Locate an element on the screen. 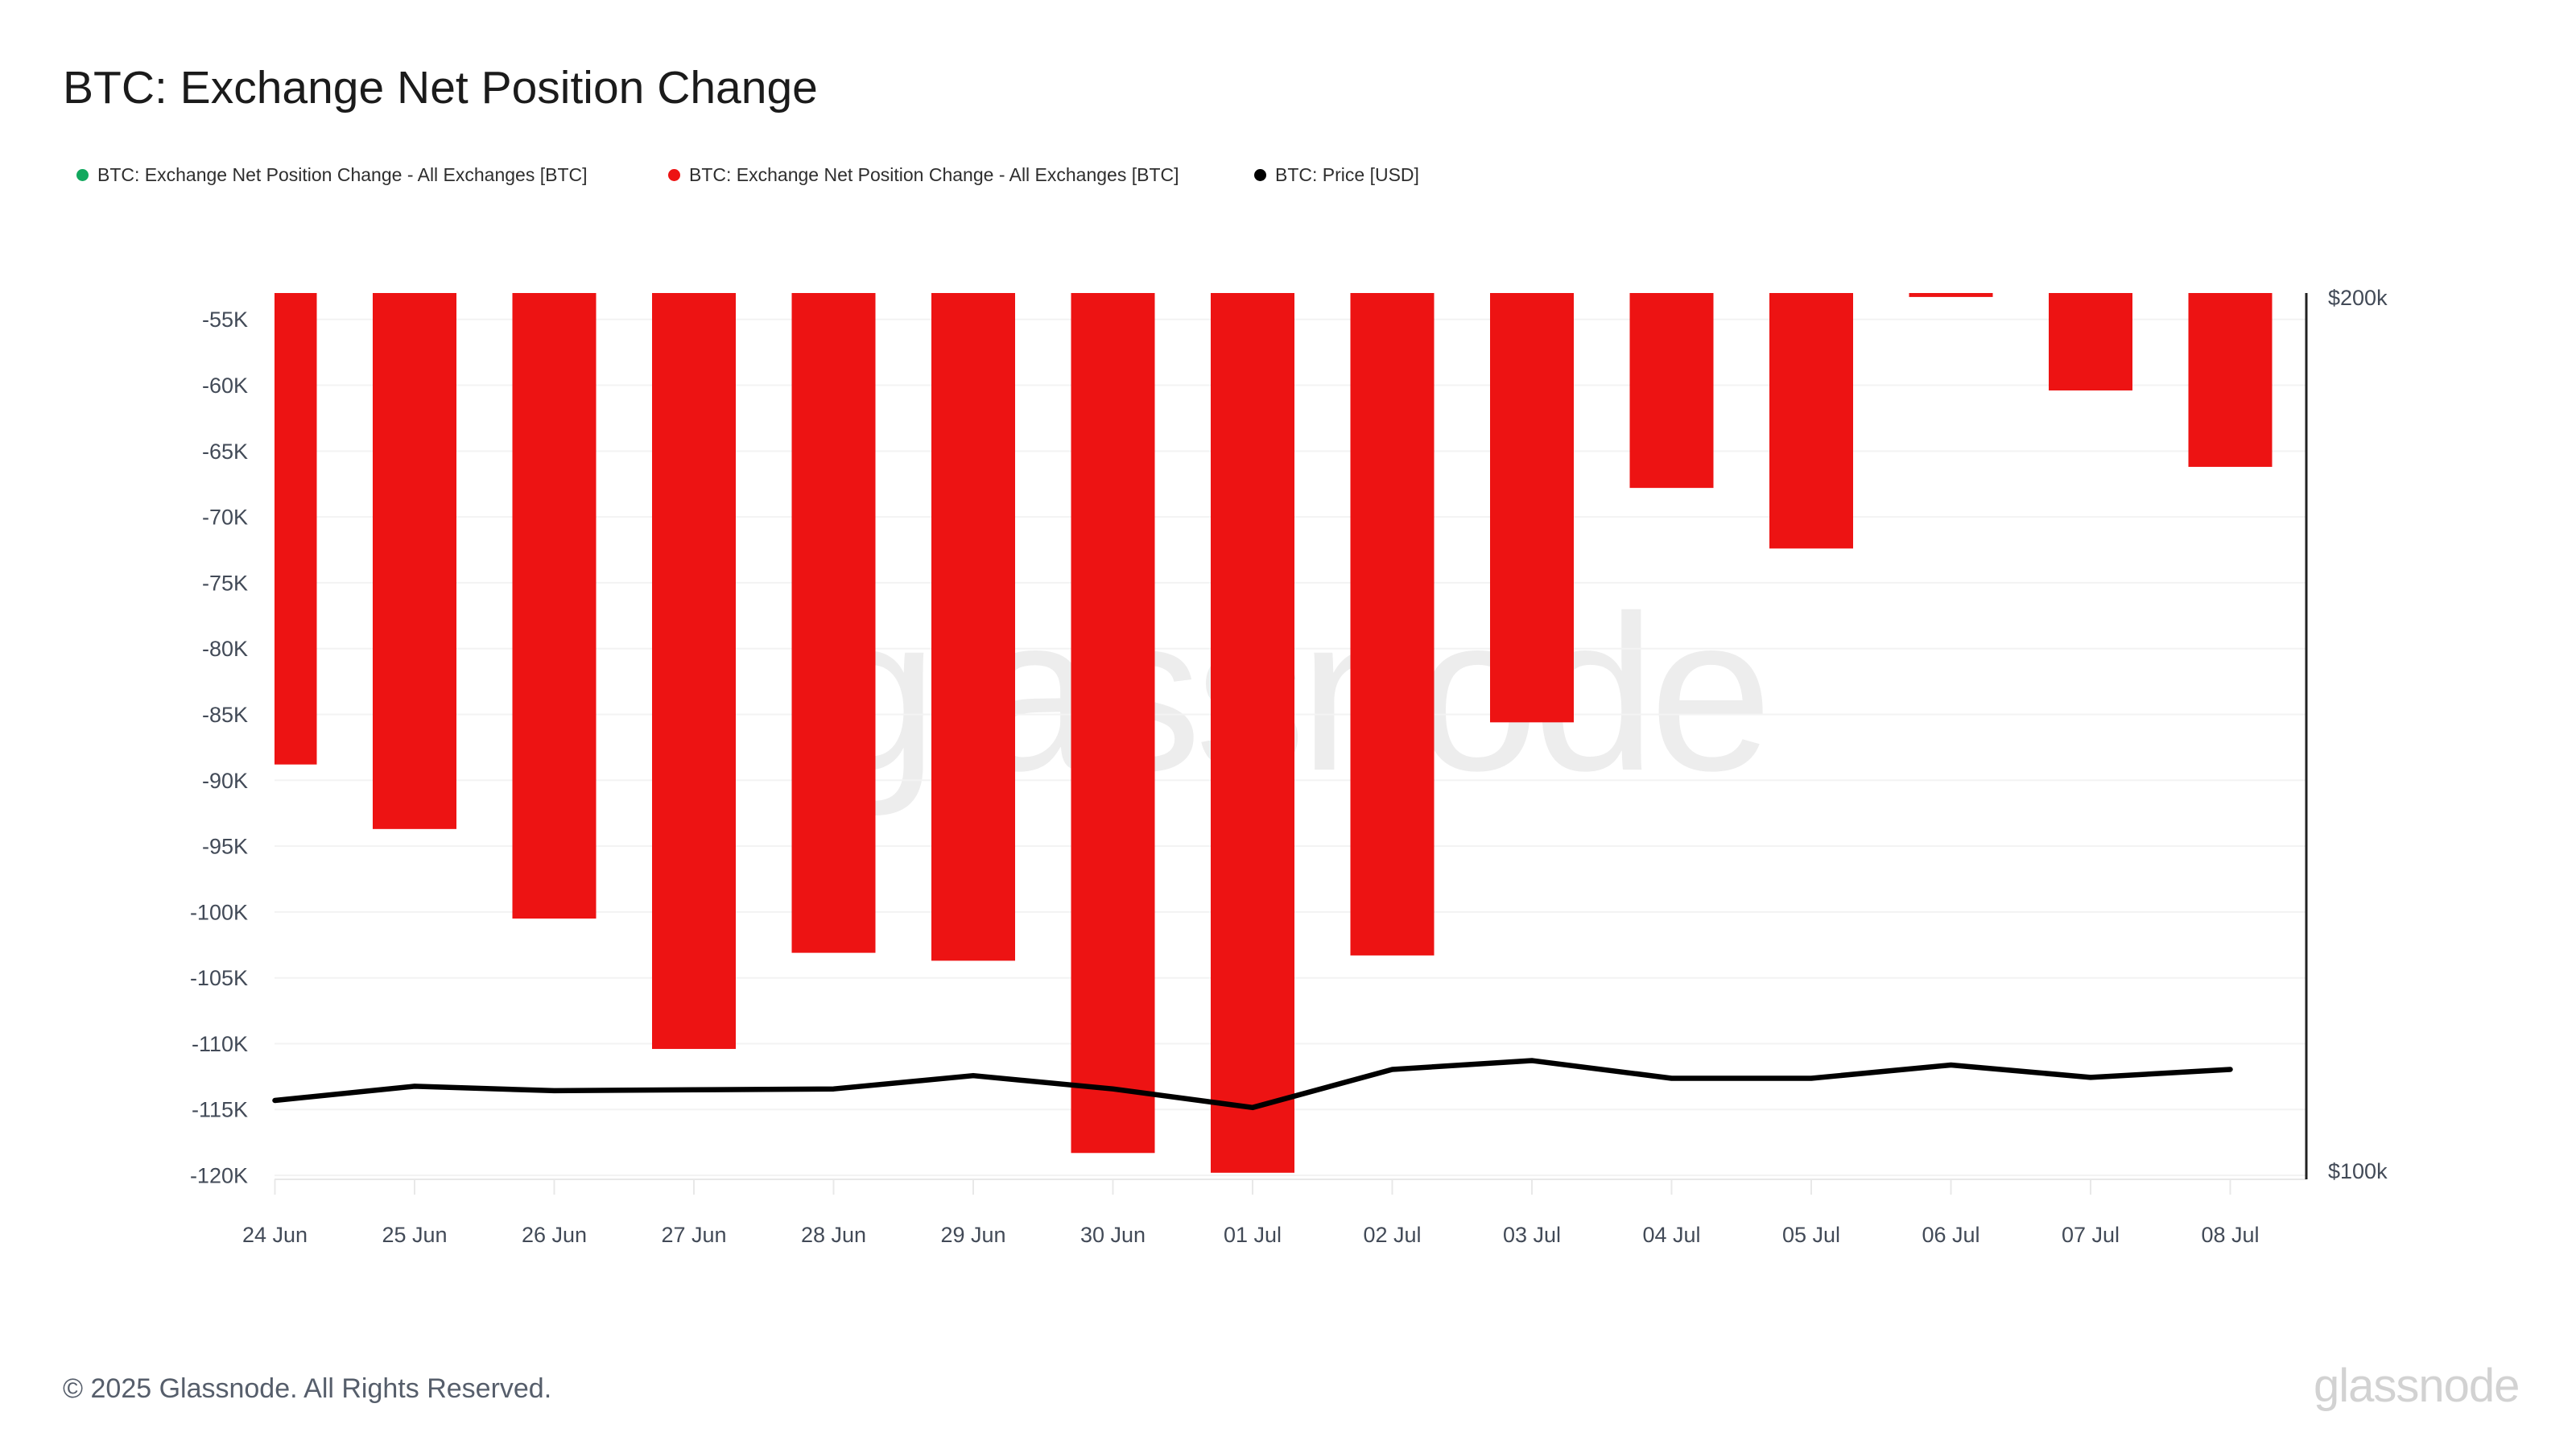  x-axis-tick-label: 25 Jun is located at coordinates (414, 1235).